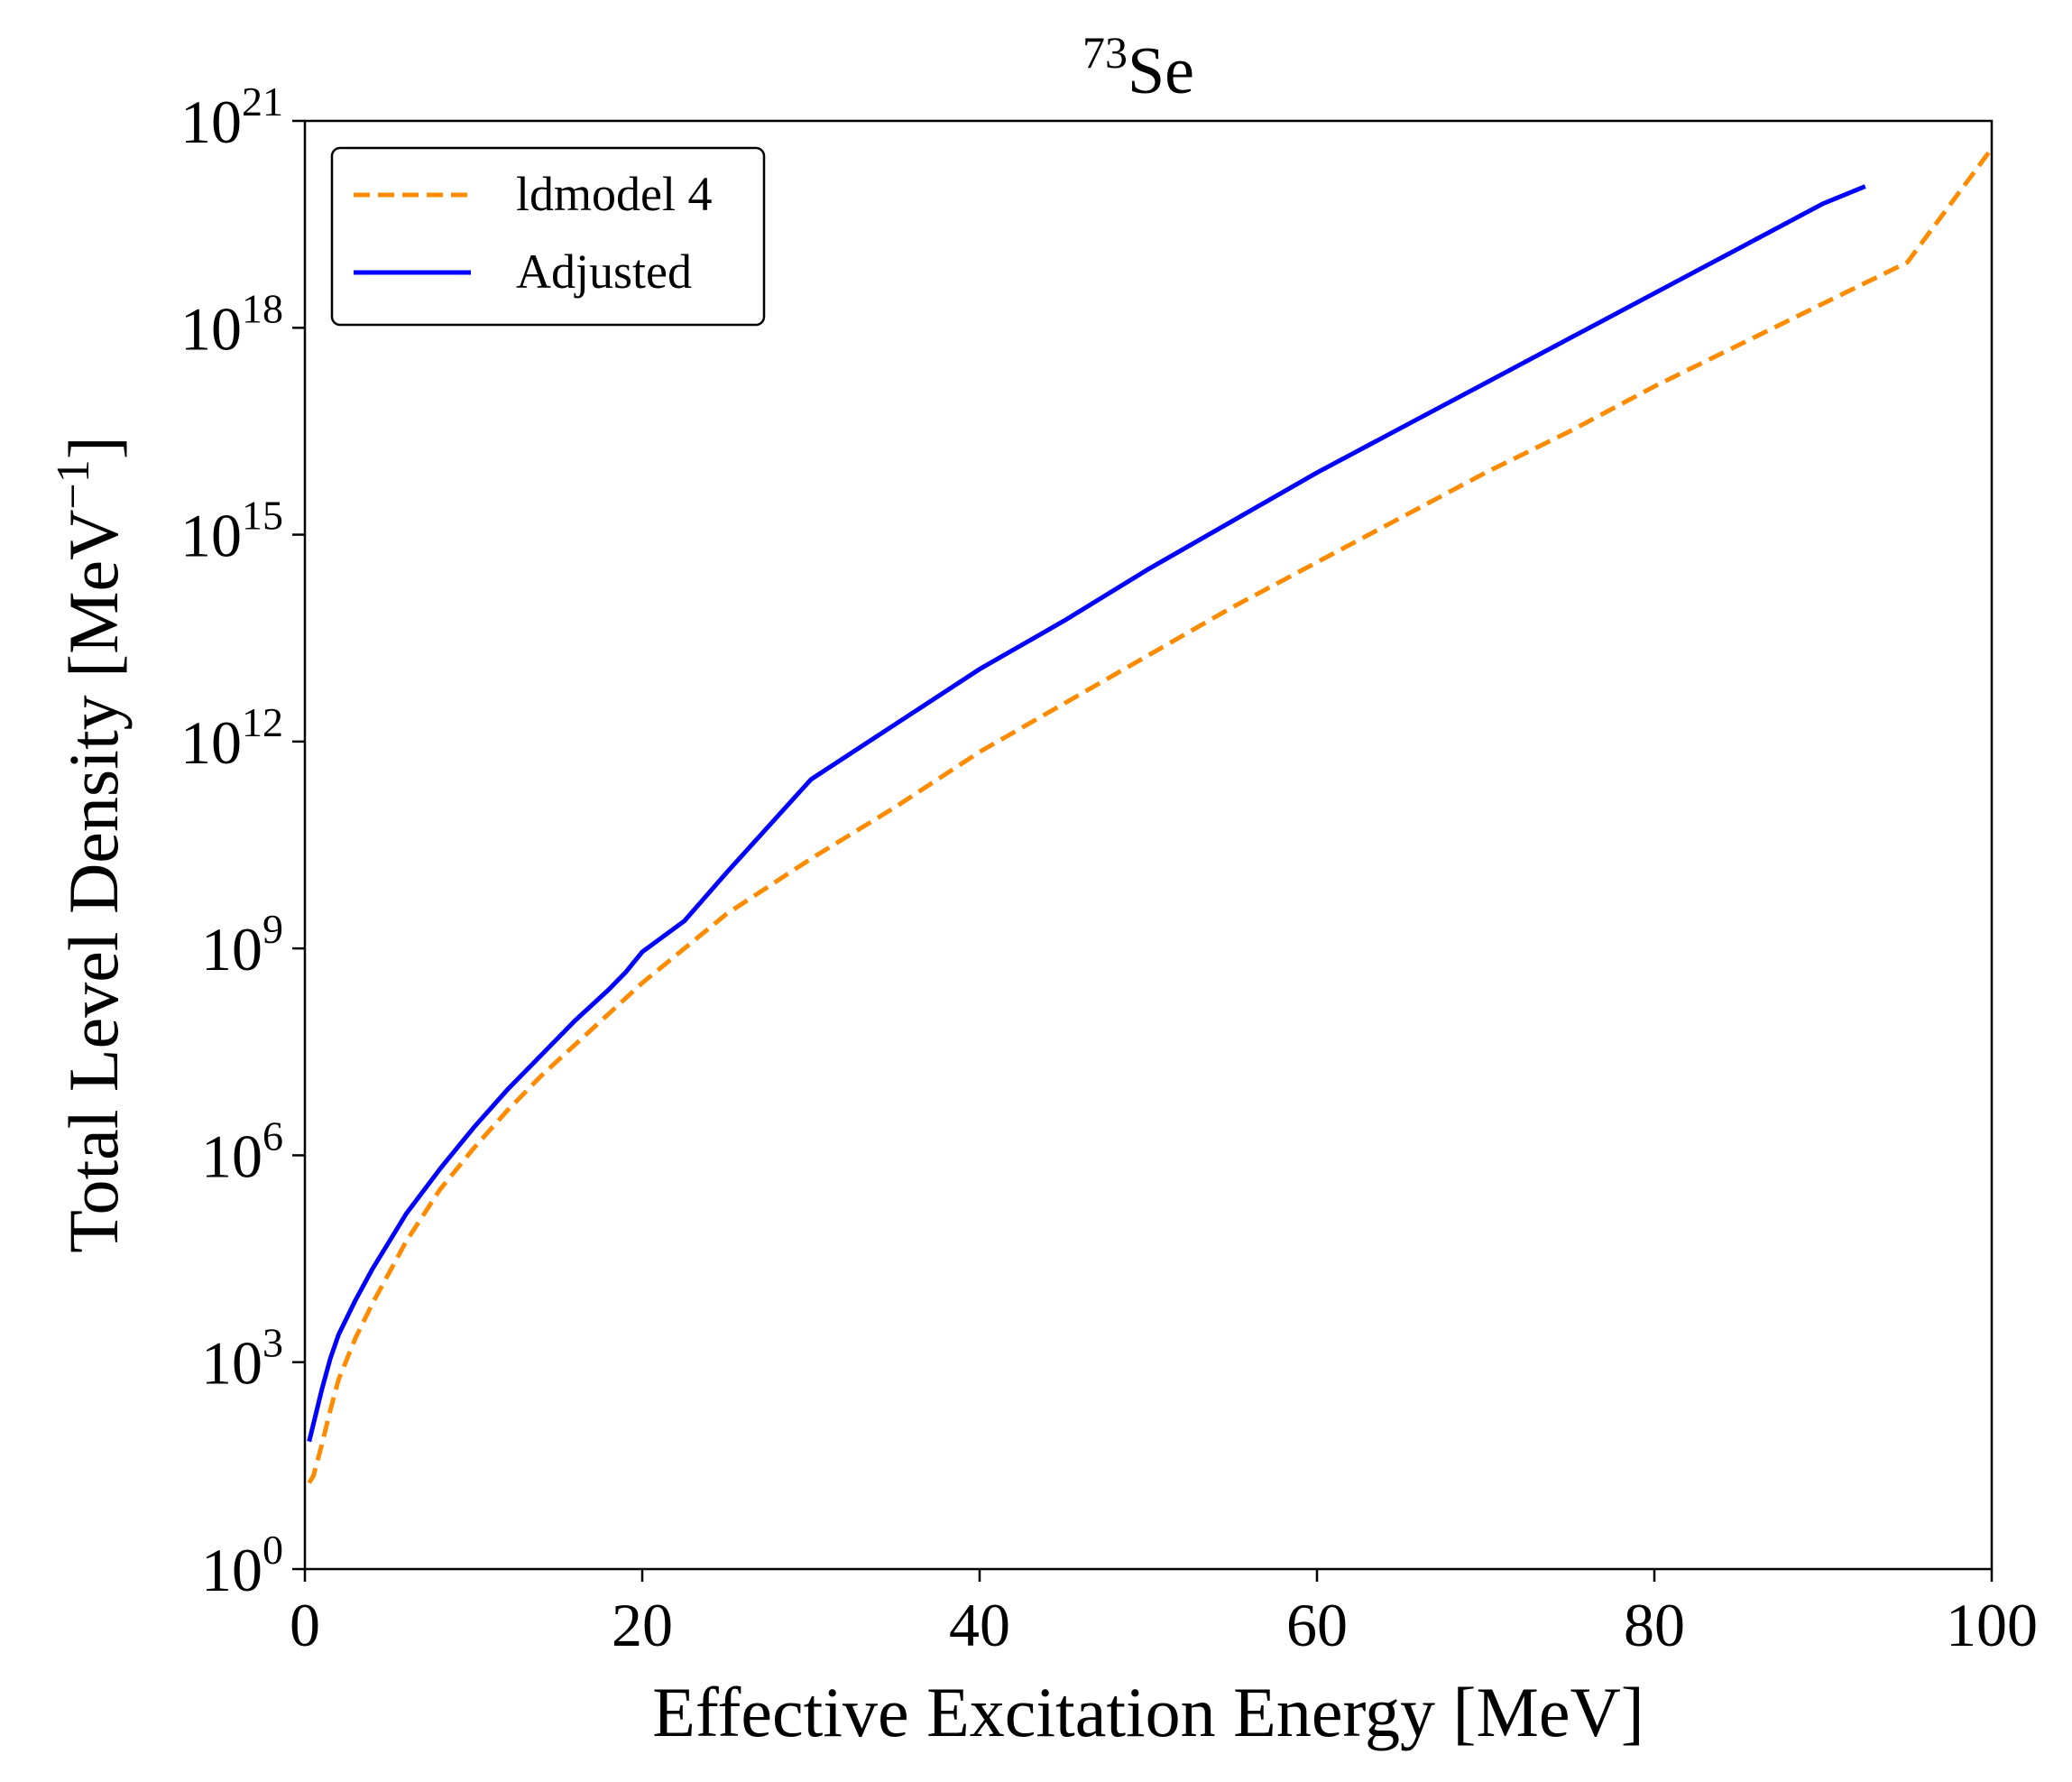 Image resolution: width=2072 pixels, height=1782 pixels. Describe the element at coordinates (1161, 71) in the screenshot. I see `chart-title-main: Se` at that location.